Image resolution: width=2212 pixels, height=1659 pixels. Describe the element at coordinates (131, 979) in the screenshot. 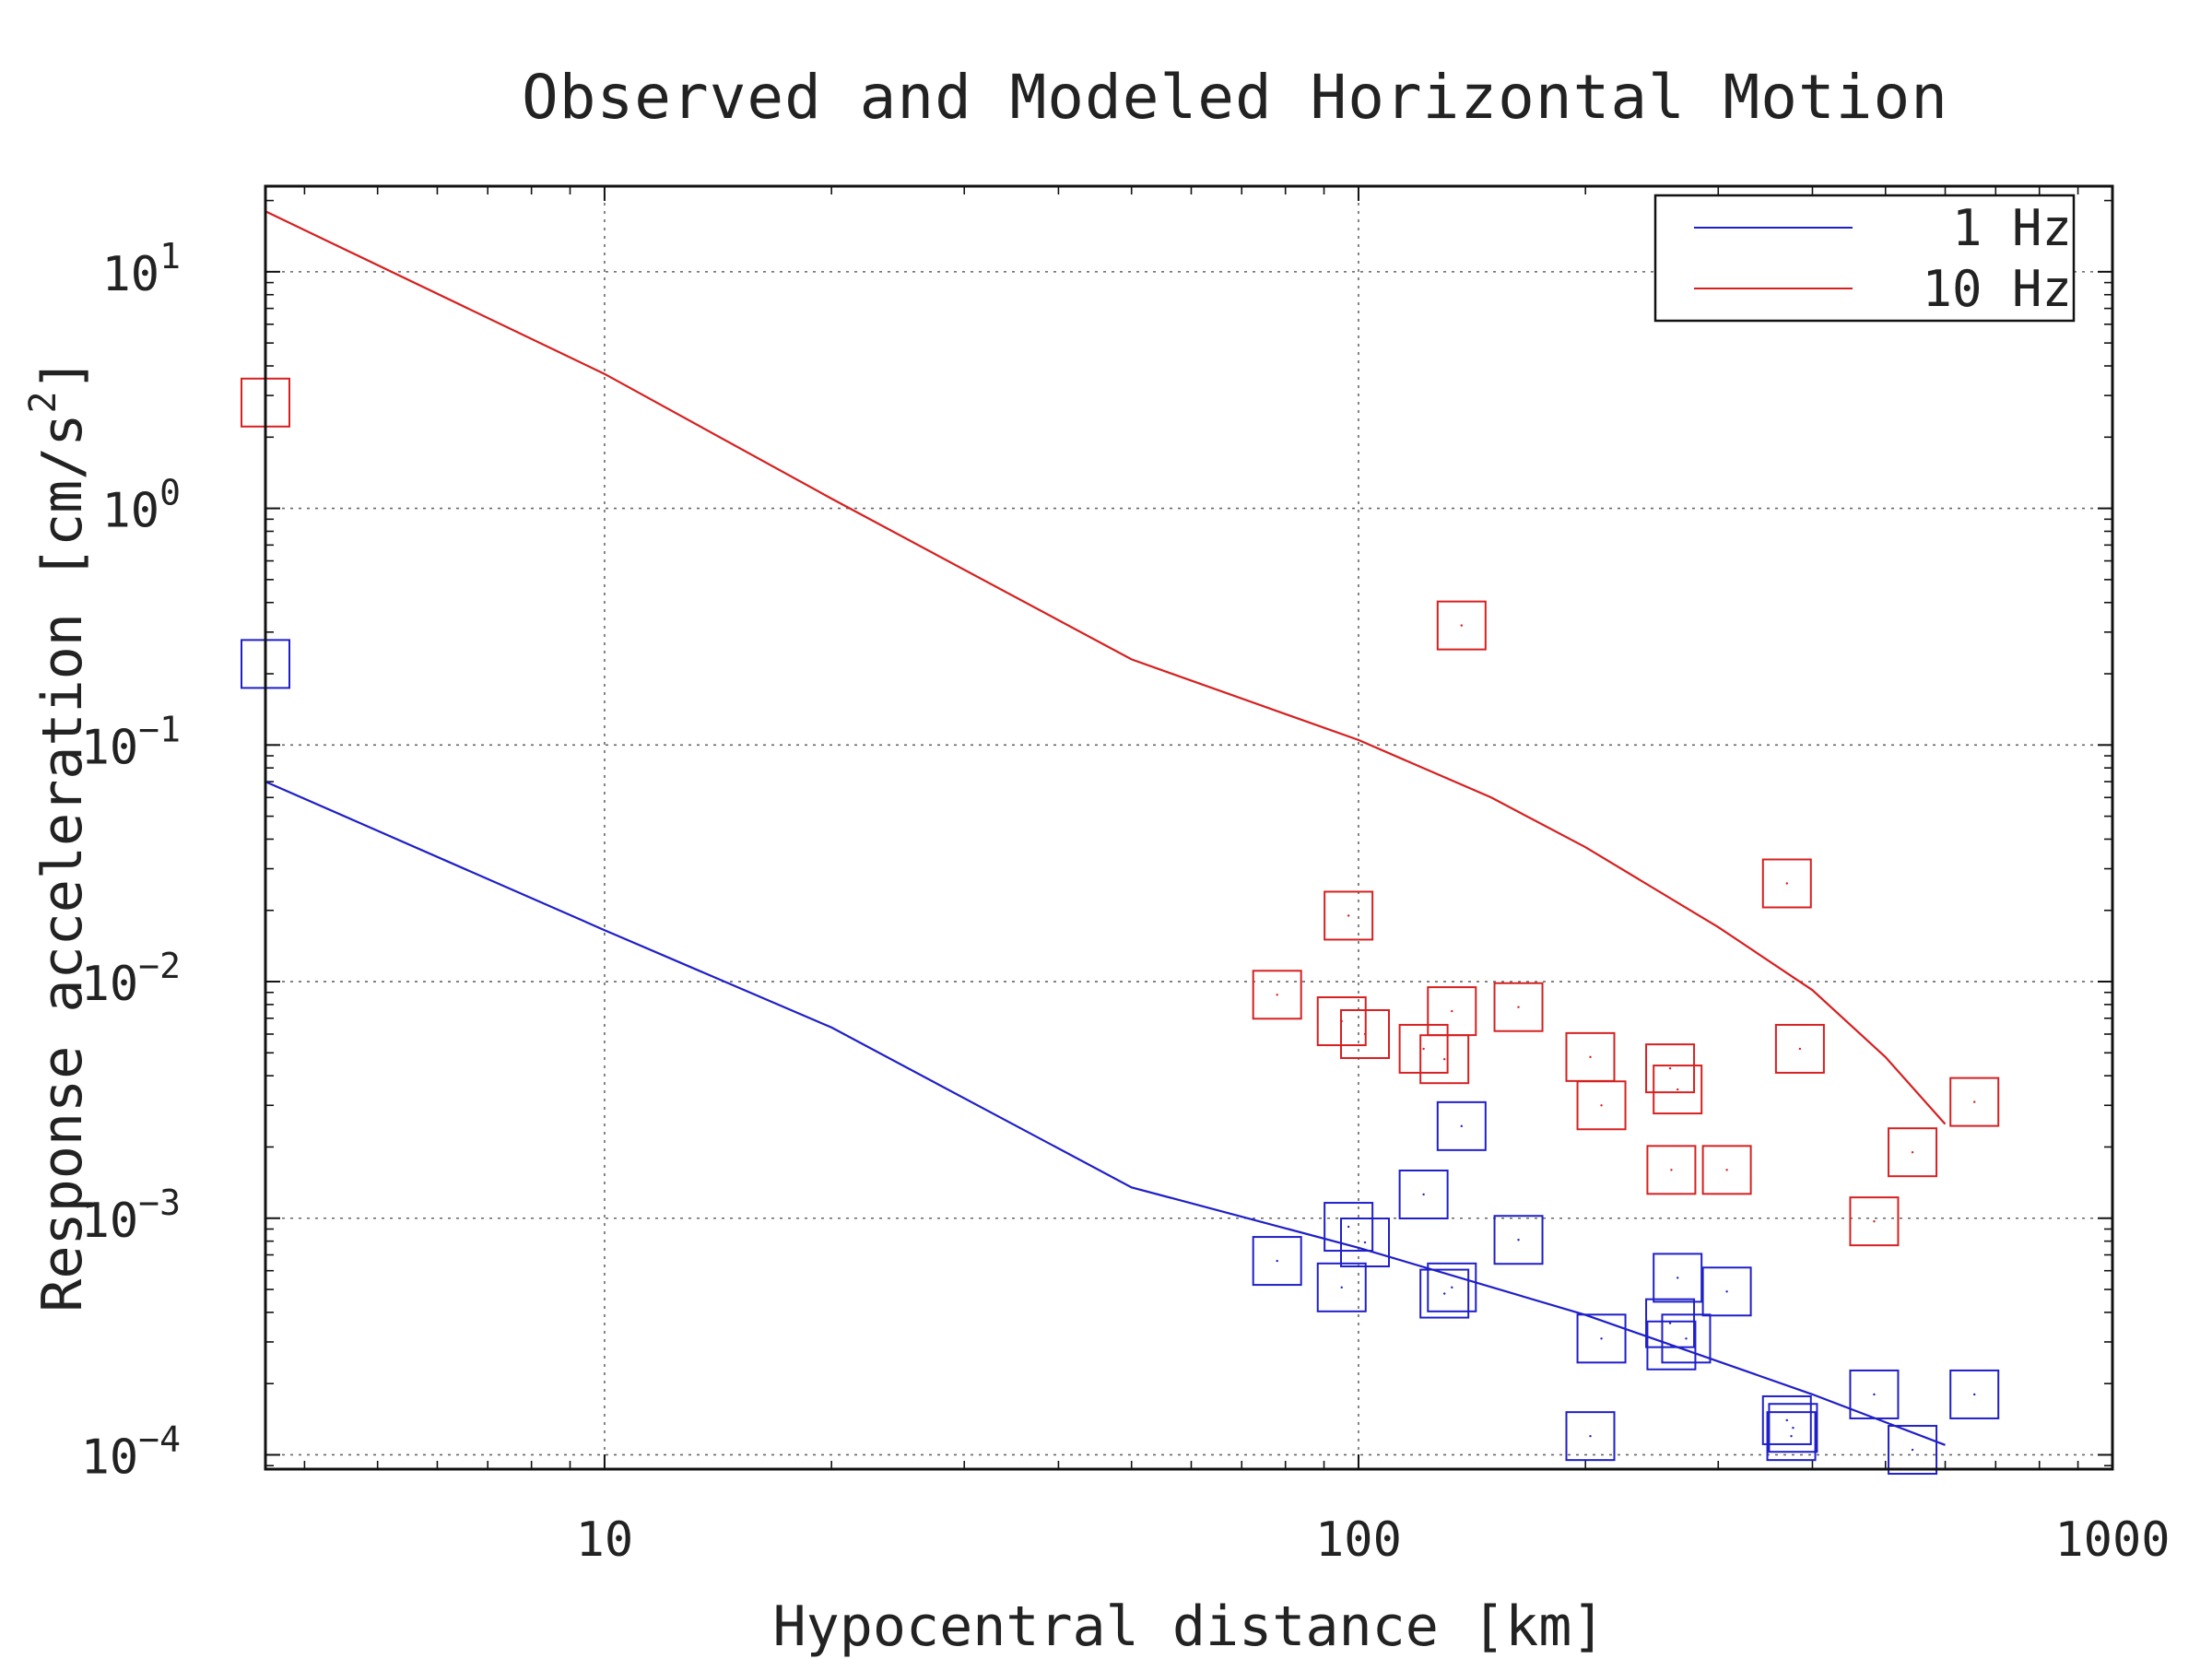

I see `y-tick-label: 10⁻²` at that location.